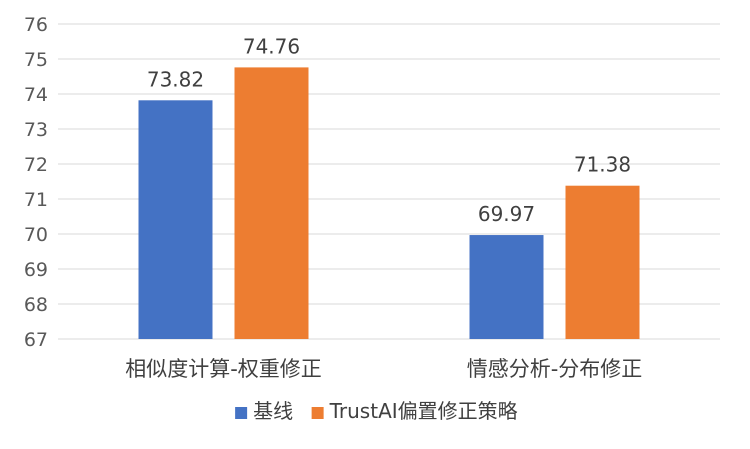  I want to click on data-label: 74.76, so click(271, 46).